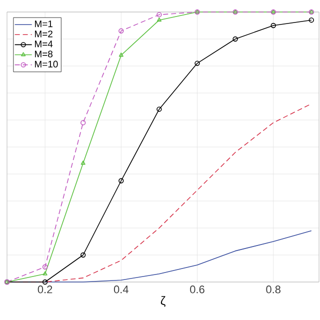 The image size is (320, 320). I want to click on x-tick-label: 0.4, so click(121, 290).